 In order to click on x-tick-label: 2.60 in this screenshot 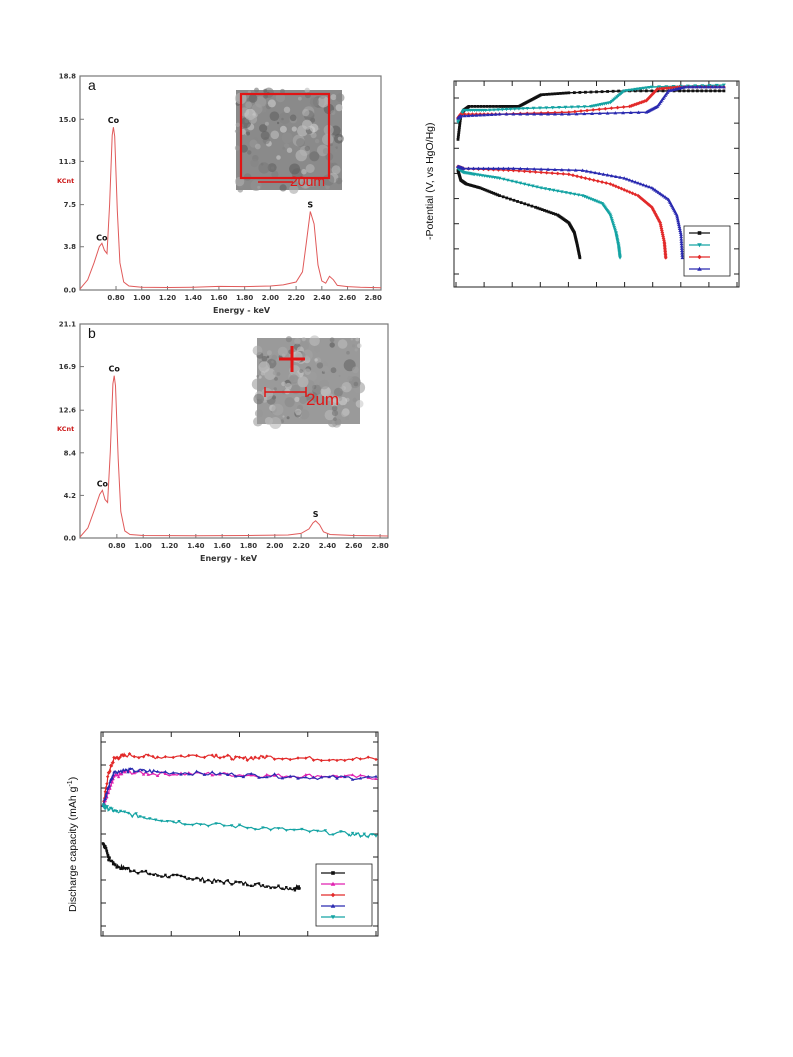, I will do `click(347, 298)`.